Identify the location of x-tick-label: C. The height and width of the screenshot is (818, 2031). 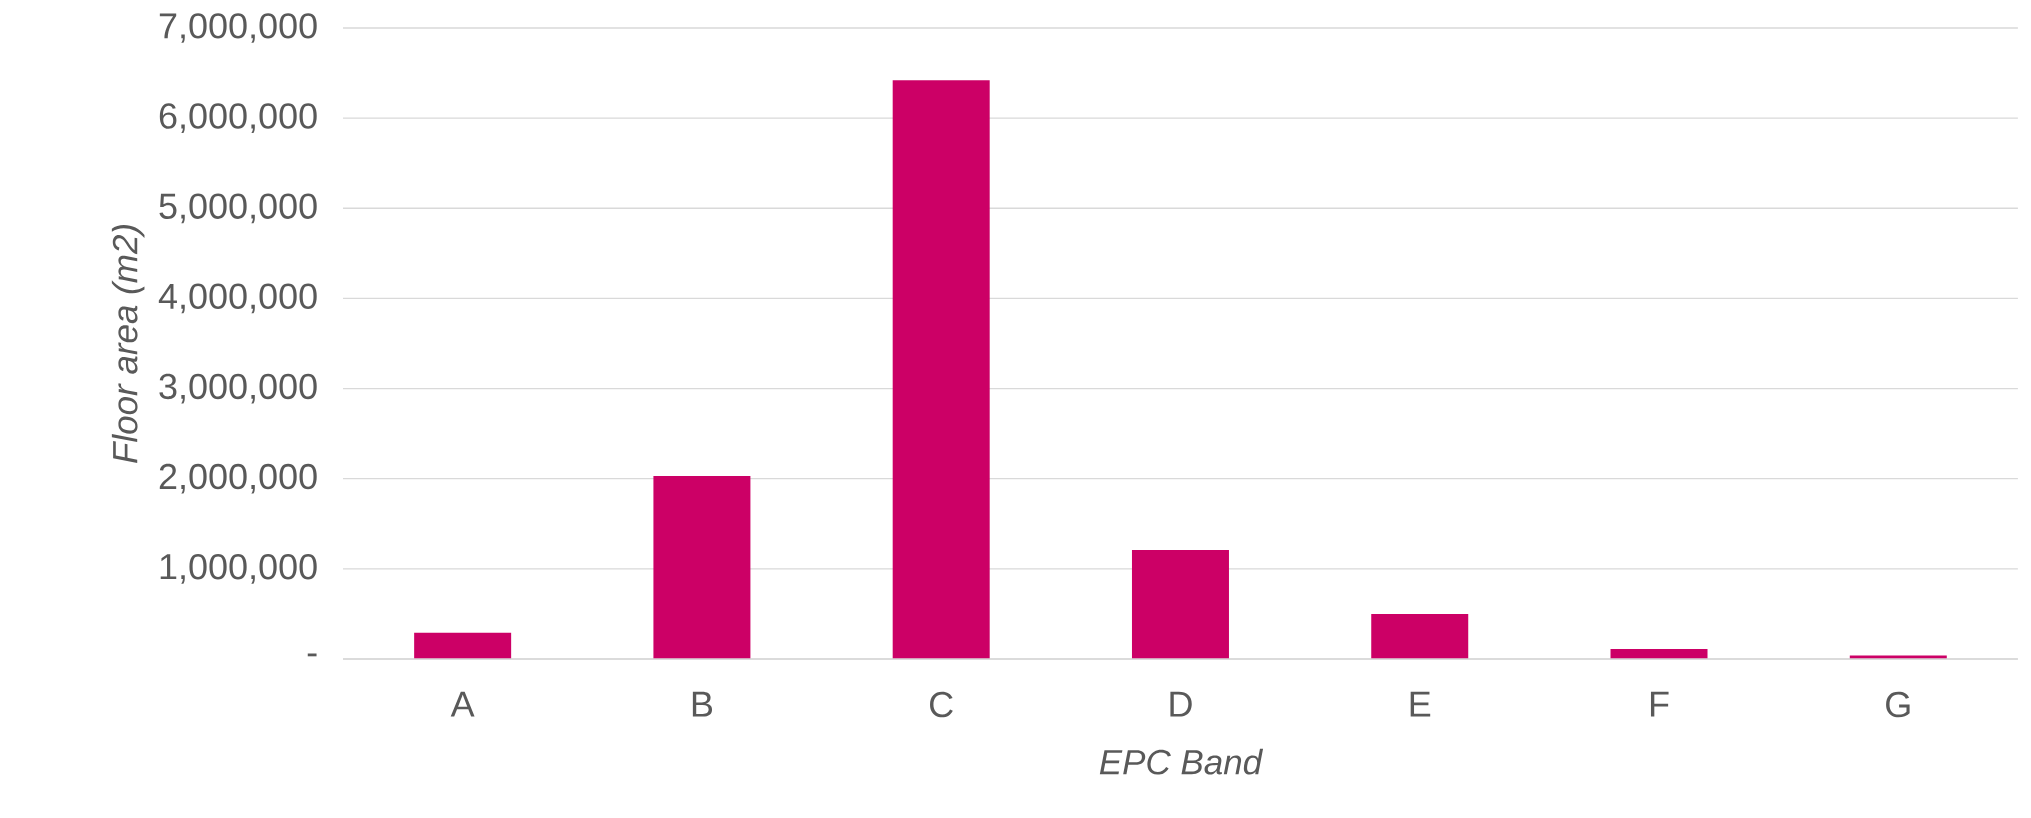
(941, 704).